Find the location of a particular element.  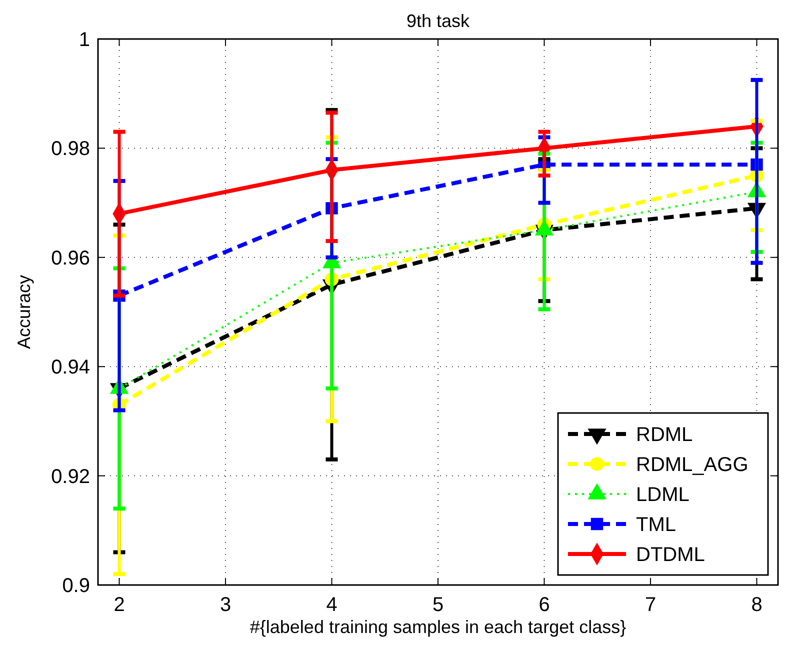

chart-title: 9th task is located at coordinates (438, 21).